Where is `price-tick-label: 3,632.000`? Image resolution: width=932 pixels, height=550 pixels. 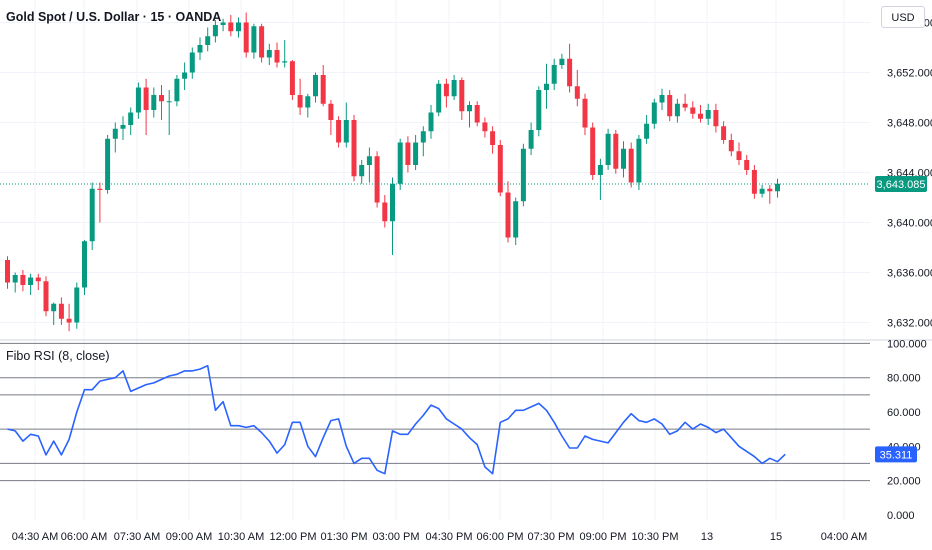
price-tick-label: 3,632.000 is located at coordinates (909, 324).